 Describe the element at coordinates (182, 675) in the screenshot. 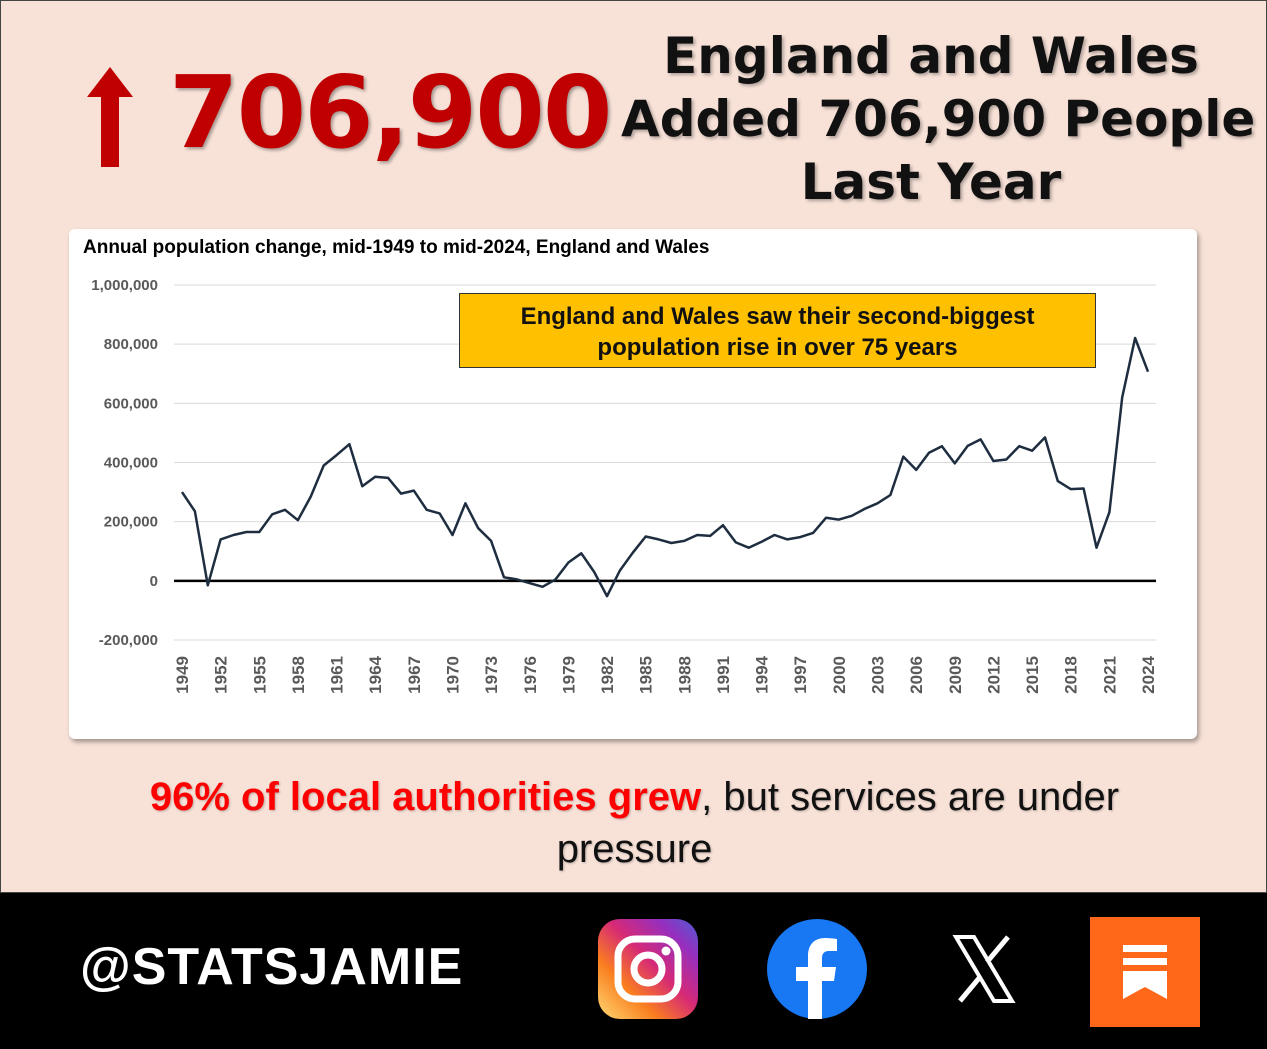

I see `x-tick-label: 1949` at that location.